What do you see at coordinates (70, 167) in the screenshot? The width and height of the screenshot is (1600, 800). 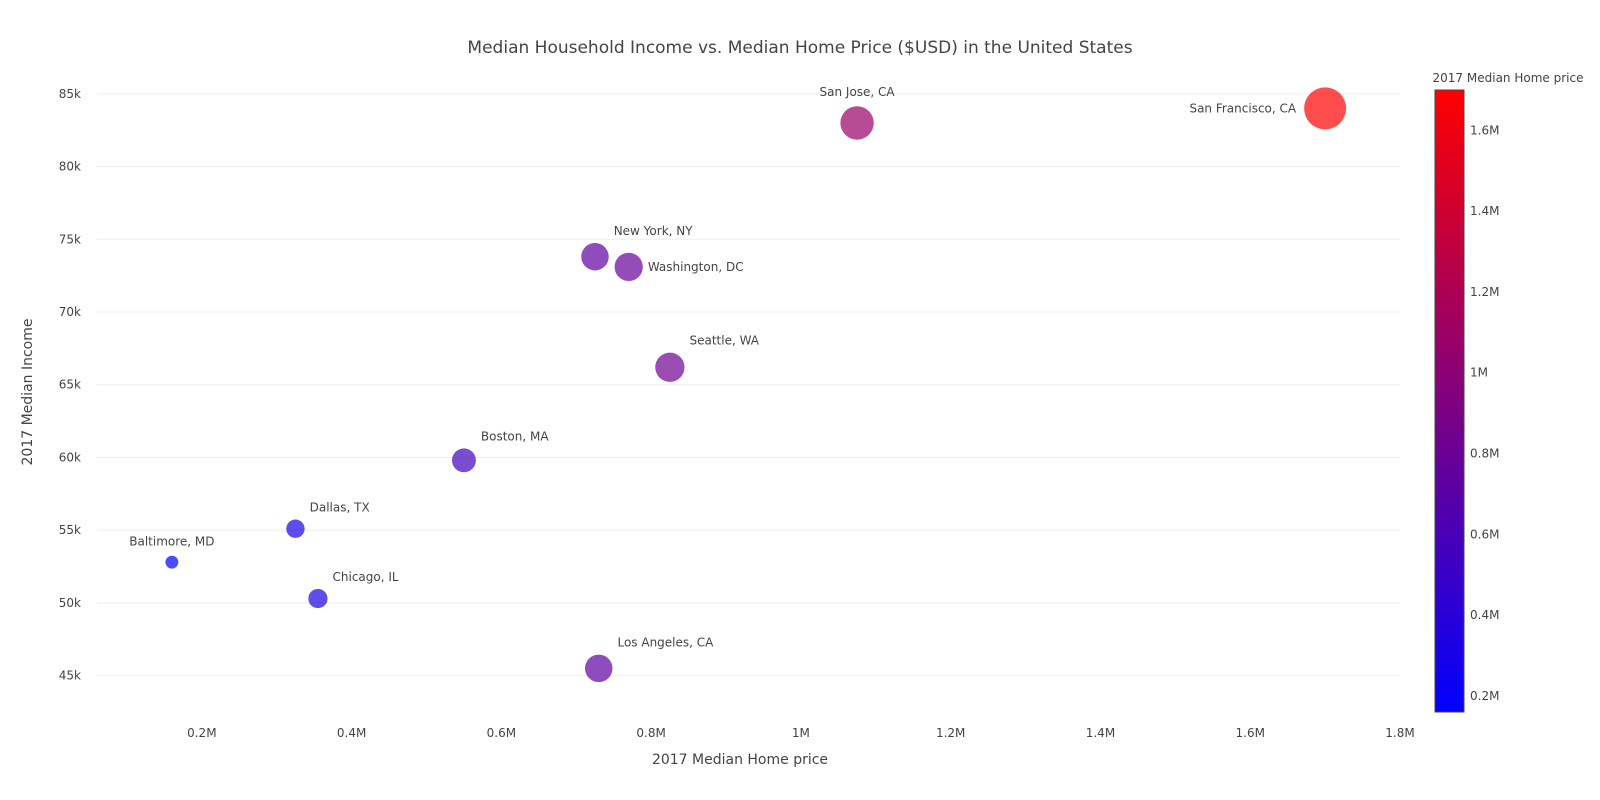 I see `y-tick-label: 80k` at bounding box center [70, 167].